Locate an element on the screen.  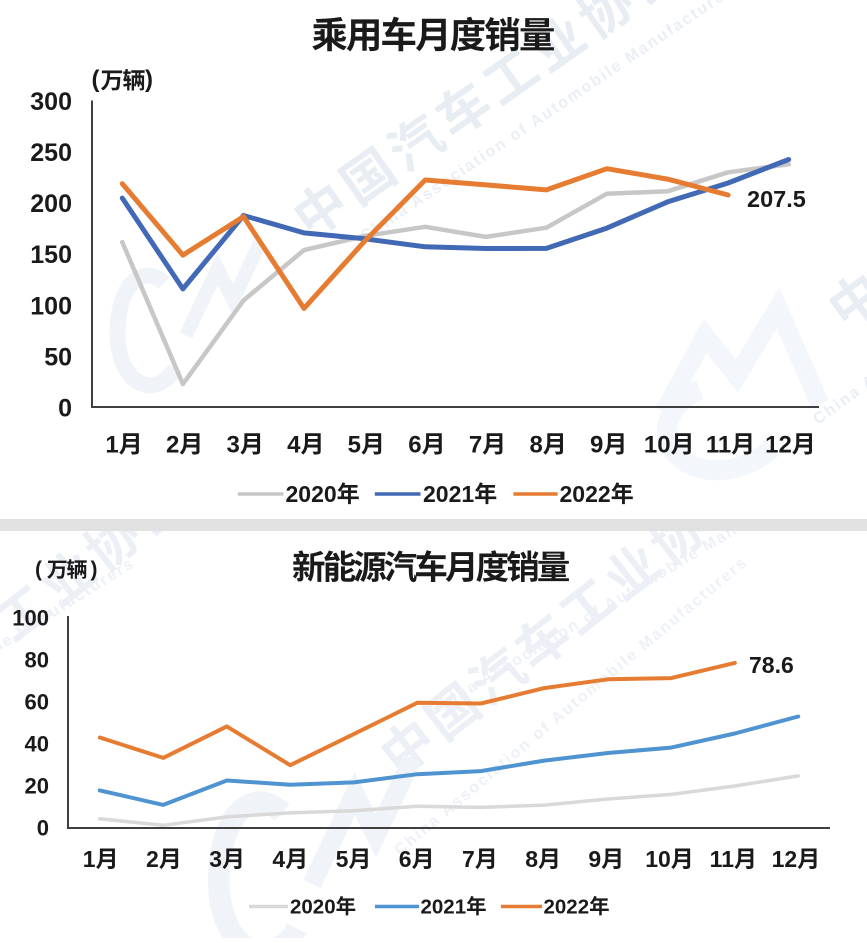
svg-text: 250 is located at coordinates (51, 153).